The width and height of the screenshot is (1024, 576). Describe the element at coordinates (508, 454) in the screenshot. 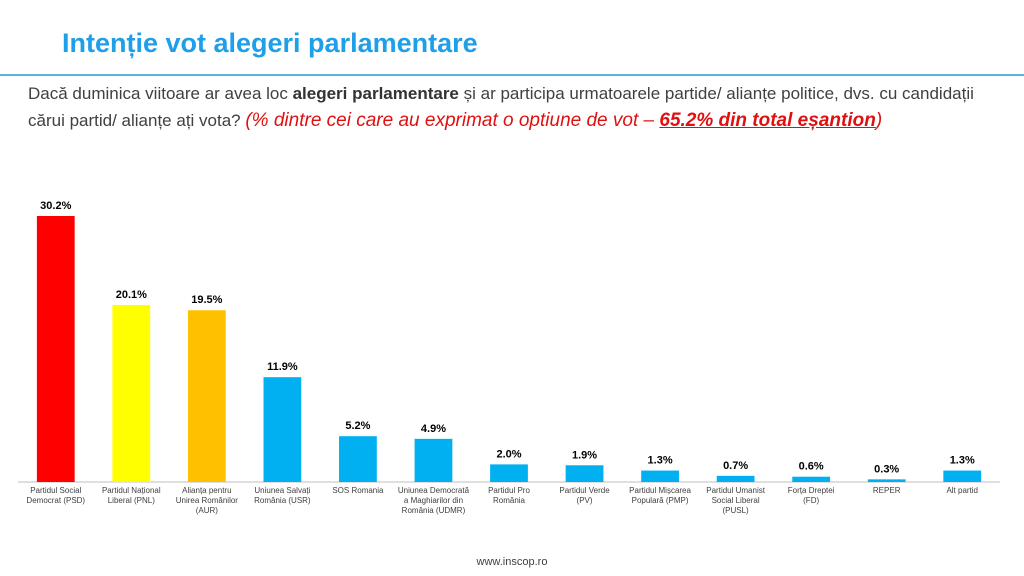

I see `data-label: 2.0%` at that location.